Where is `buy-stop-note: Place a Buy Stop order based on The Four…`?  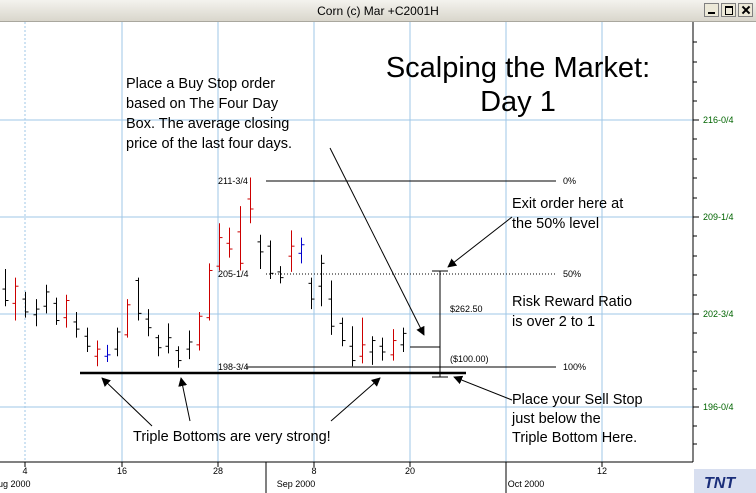 buy-stop-note: Place a Buy Stop order based on The Four… is located at coordinates (209, 114).